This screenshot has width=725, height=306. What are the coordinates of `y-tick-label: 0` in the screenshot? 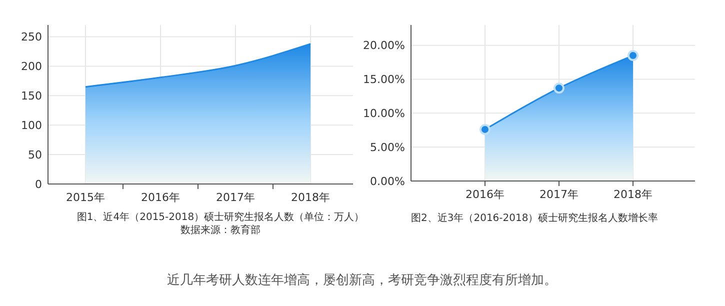 It's located at (38, 184).